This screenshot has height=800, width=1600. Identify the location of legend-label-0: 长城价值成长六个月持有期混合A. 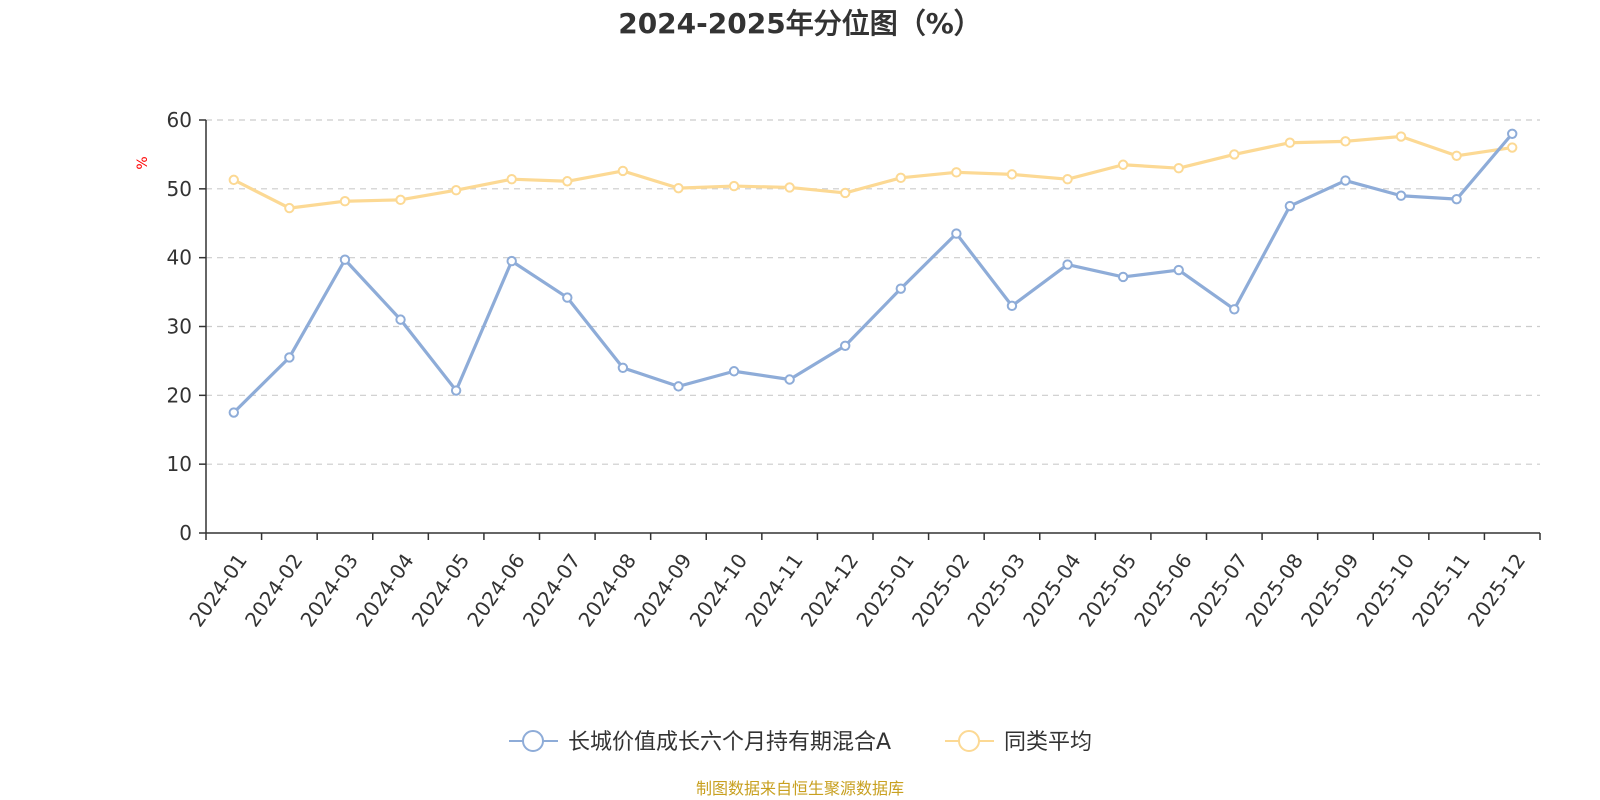
(729, 742).